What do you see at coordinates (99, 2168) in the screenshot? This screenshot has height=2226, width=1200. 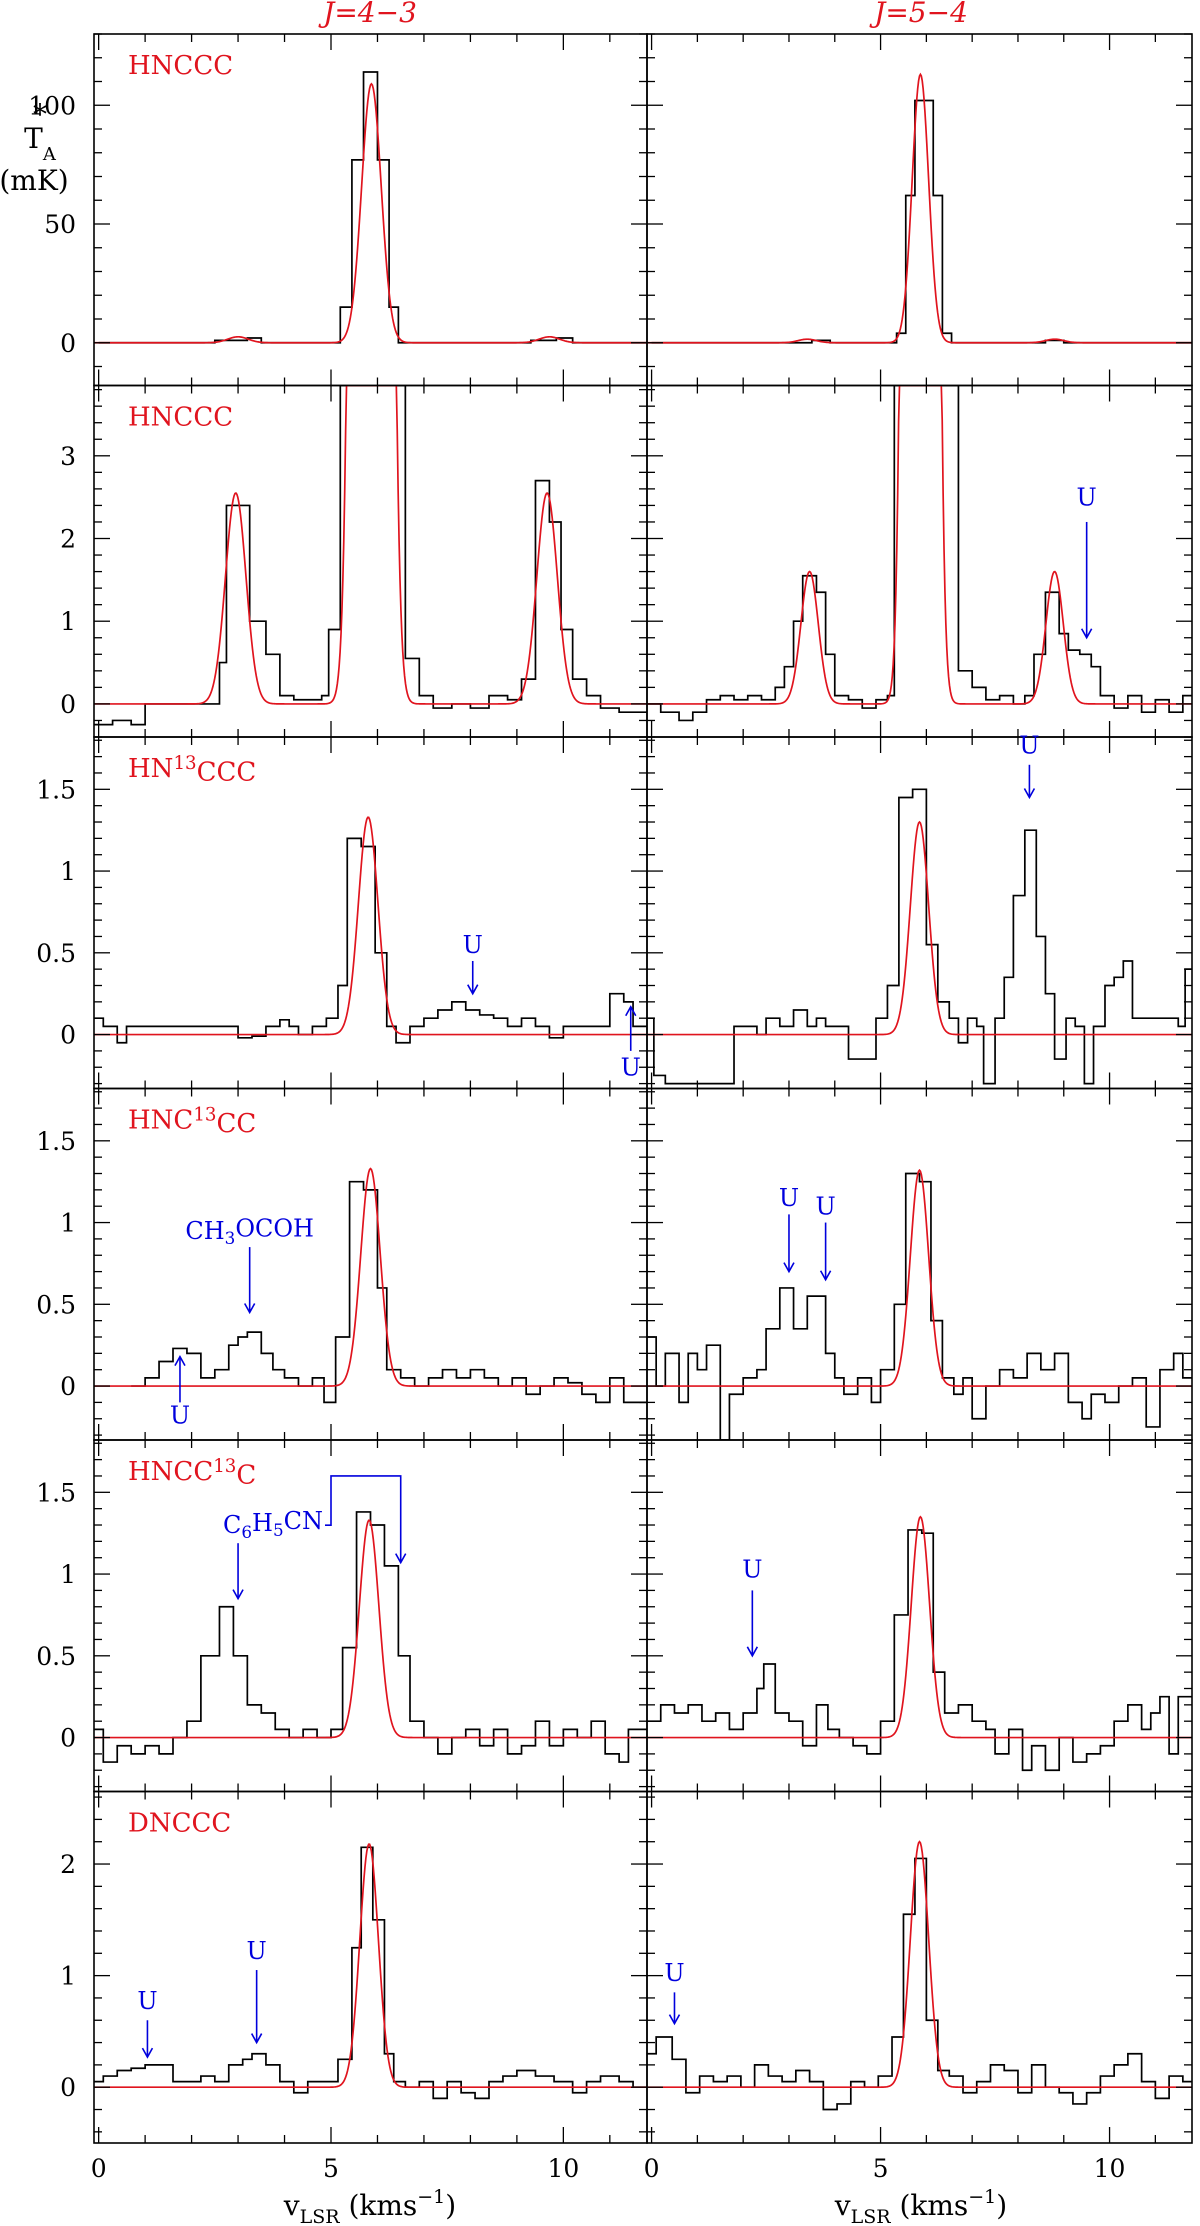 I see `x-tick-label: 0` at bounding box center [99, 2168].